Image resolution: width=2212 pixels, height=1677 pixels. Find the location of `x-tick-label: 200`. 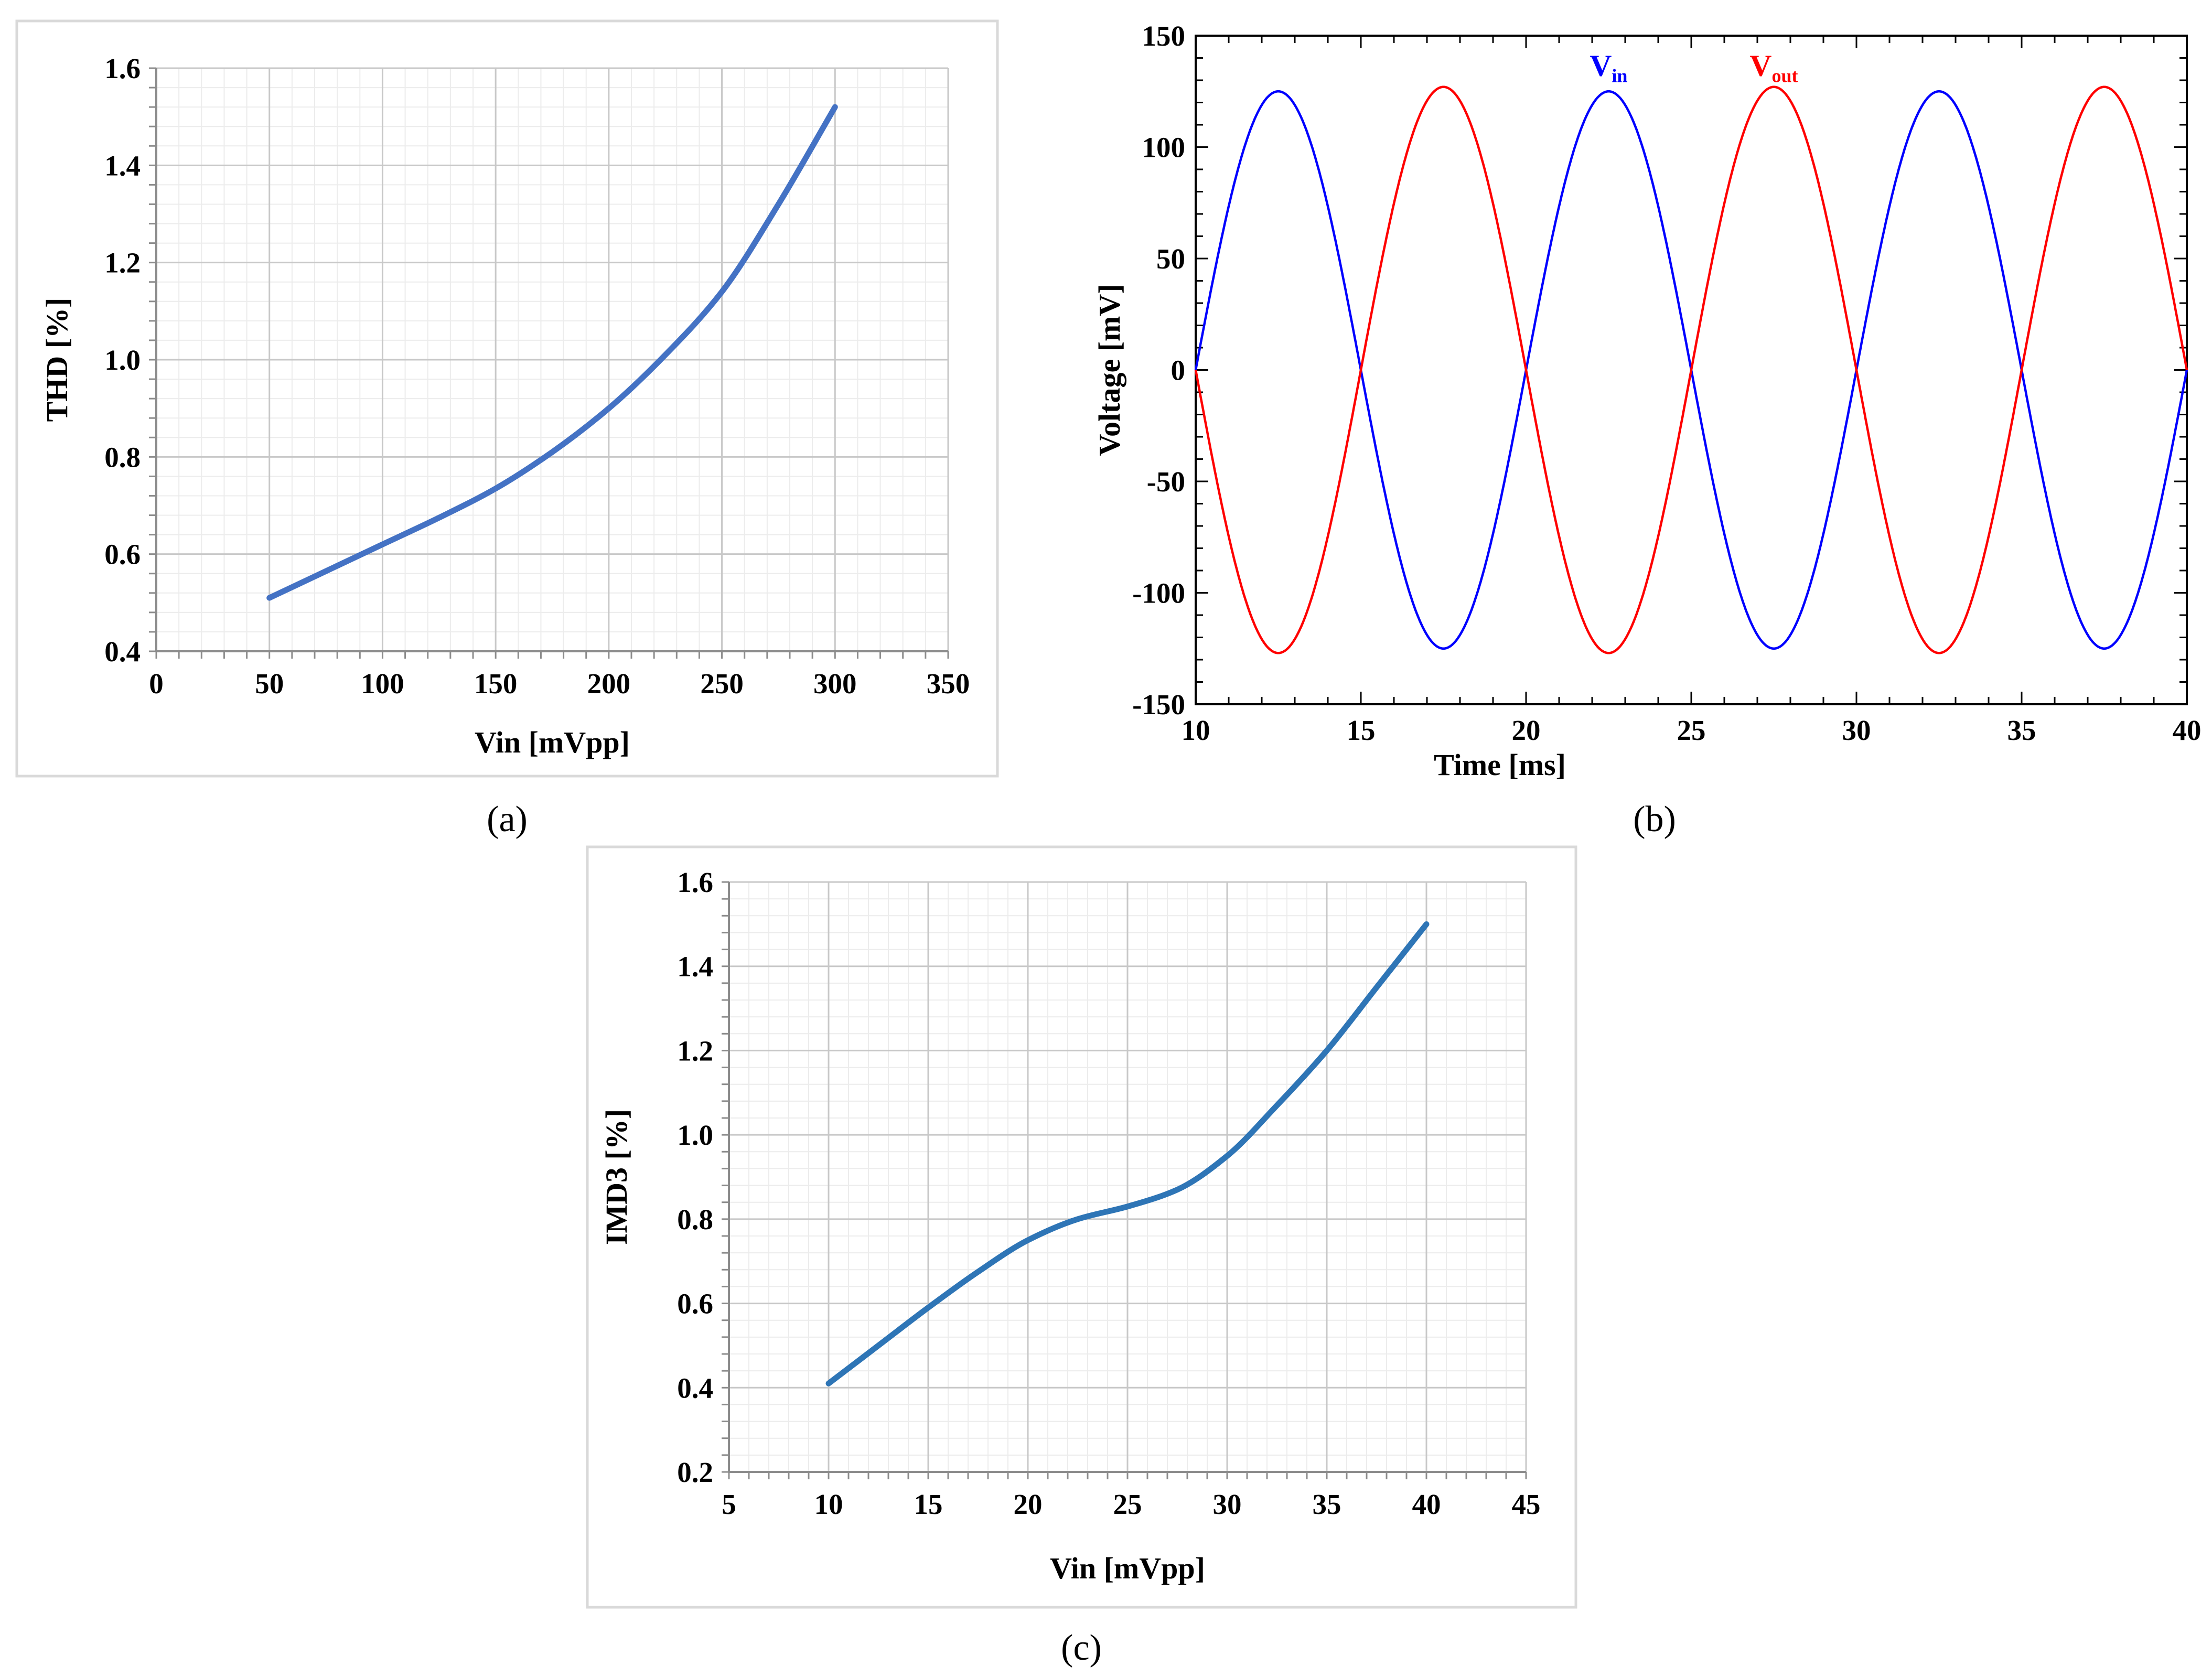

x-tick-label: 200 is located at coordinates (609, 684).